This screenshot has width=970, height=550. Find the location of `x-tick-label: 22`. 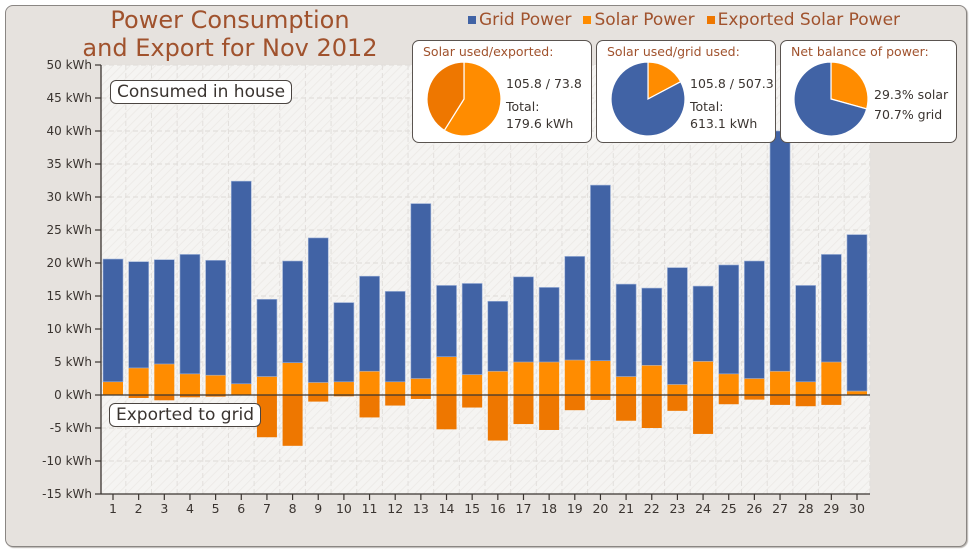

x-tick-label: 22 is located at coordinates (652, 508).